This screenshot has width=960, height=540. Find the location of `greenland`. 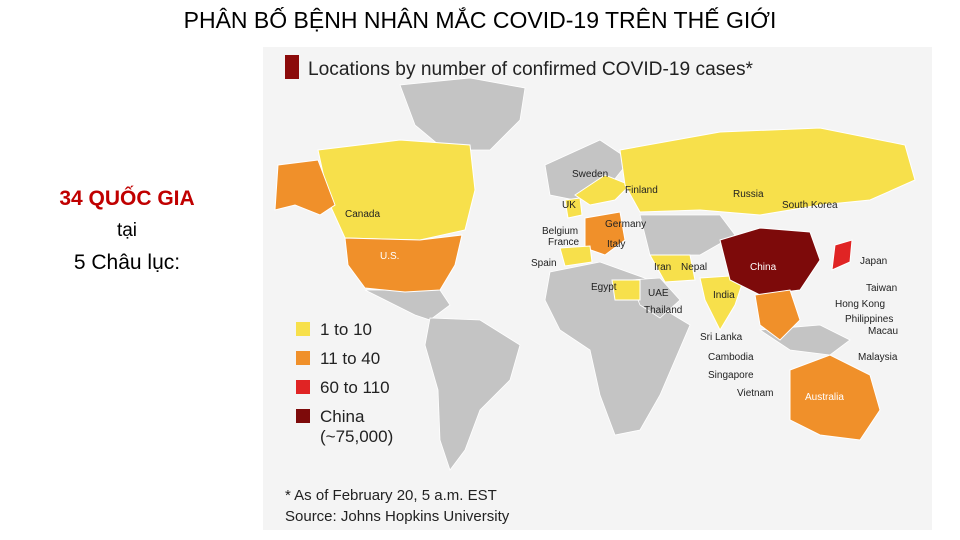

greenland is located at coordinates (462, 114).